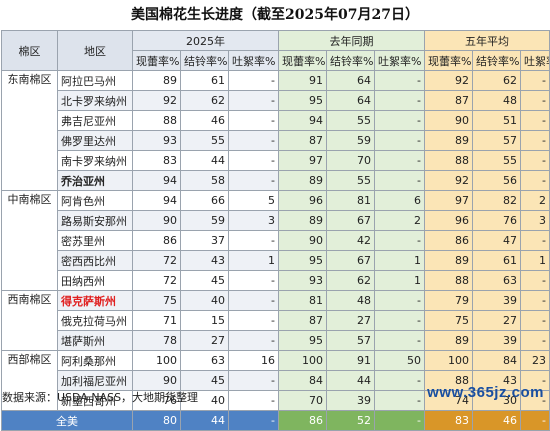 This screenshot has width=550, height=431. Describe the element at coordinates (253, 200) in the screenshot. I see `value-cell: 5` at that location.